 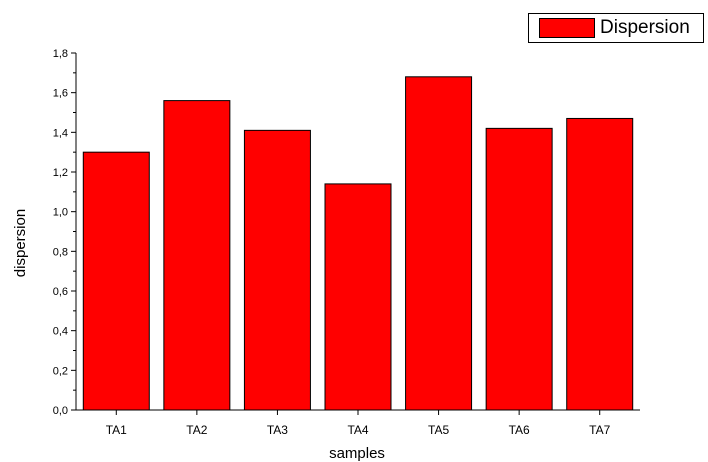 What do you see at coordinates (567, 28) in the screenshot?
I see `legend-swatch` at bounding box center [567, 28].